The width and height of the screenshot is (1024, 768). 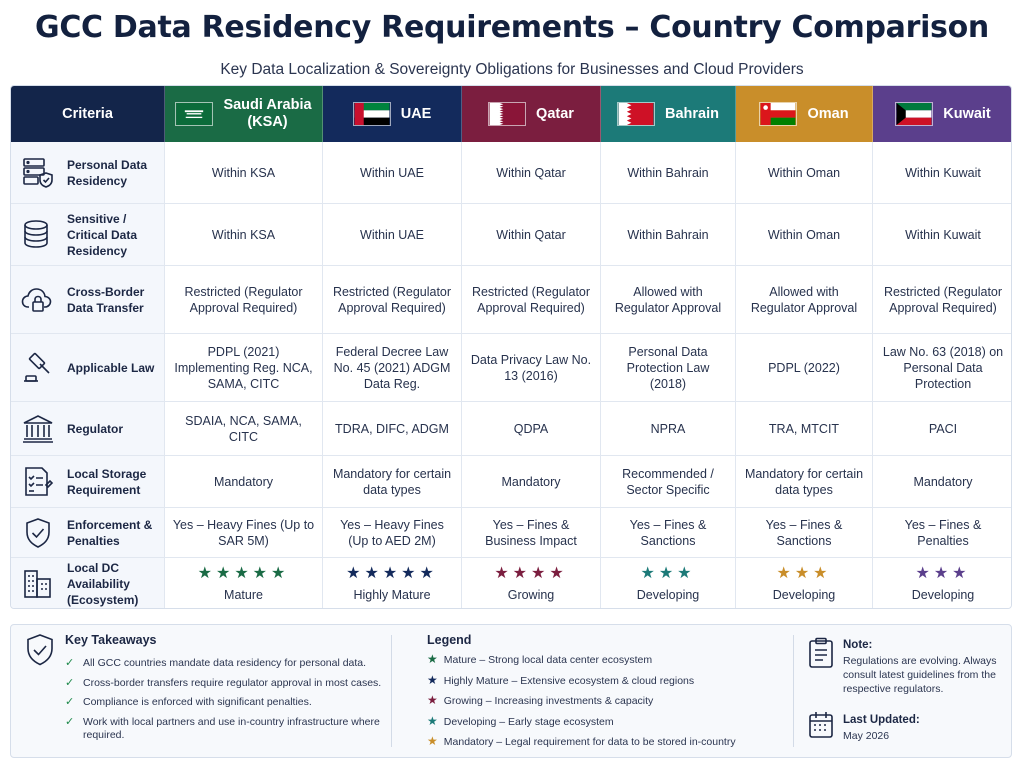 I want to click on divider, so click(x=793, y=691).